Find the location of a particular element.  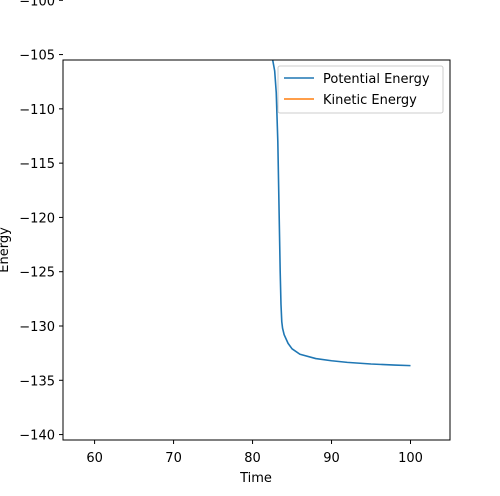

x-axis: 60 70 80 90 100 is located at coordinates (254, 453).